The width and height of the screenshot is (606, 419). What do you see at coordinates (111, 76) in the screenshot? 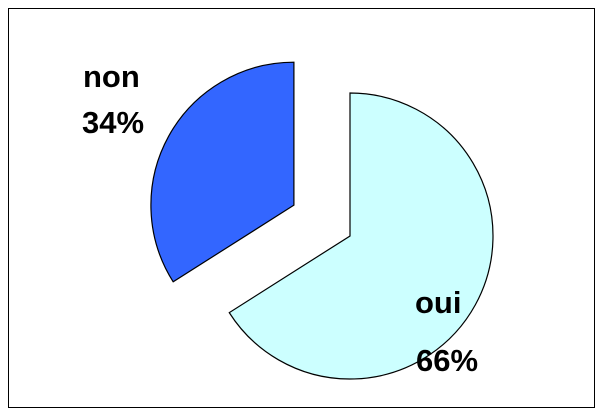
I see `slice-label-non: non` at bounding box center [111, 76].